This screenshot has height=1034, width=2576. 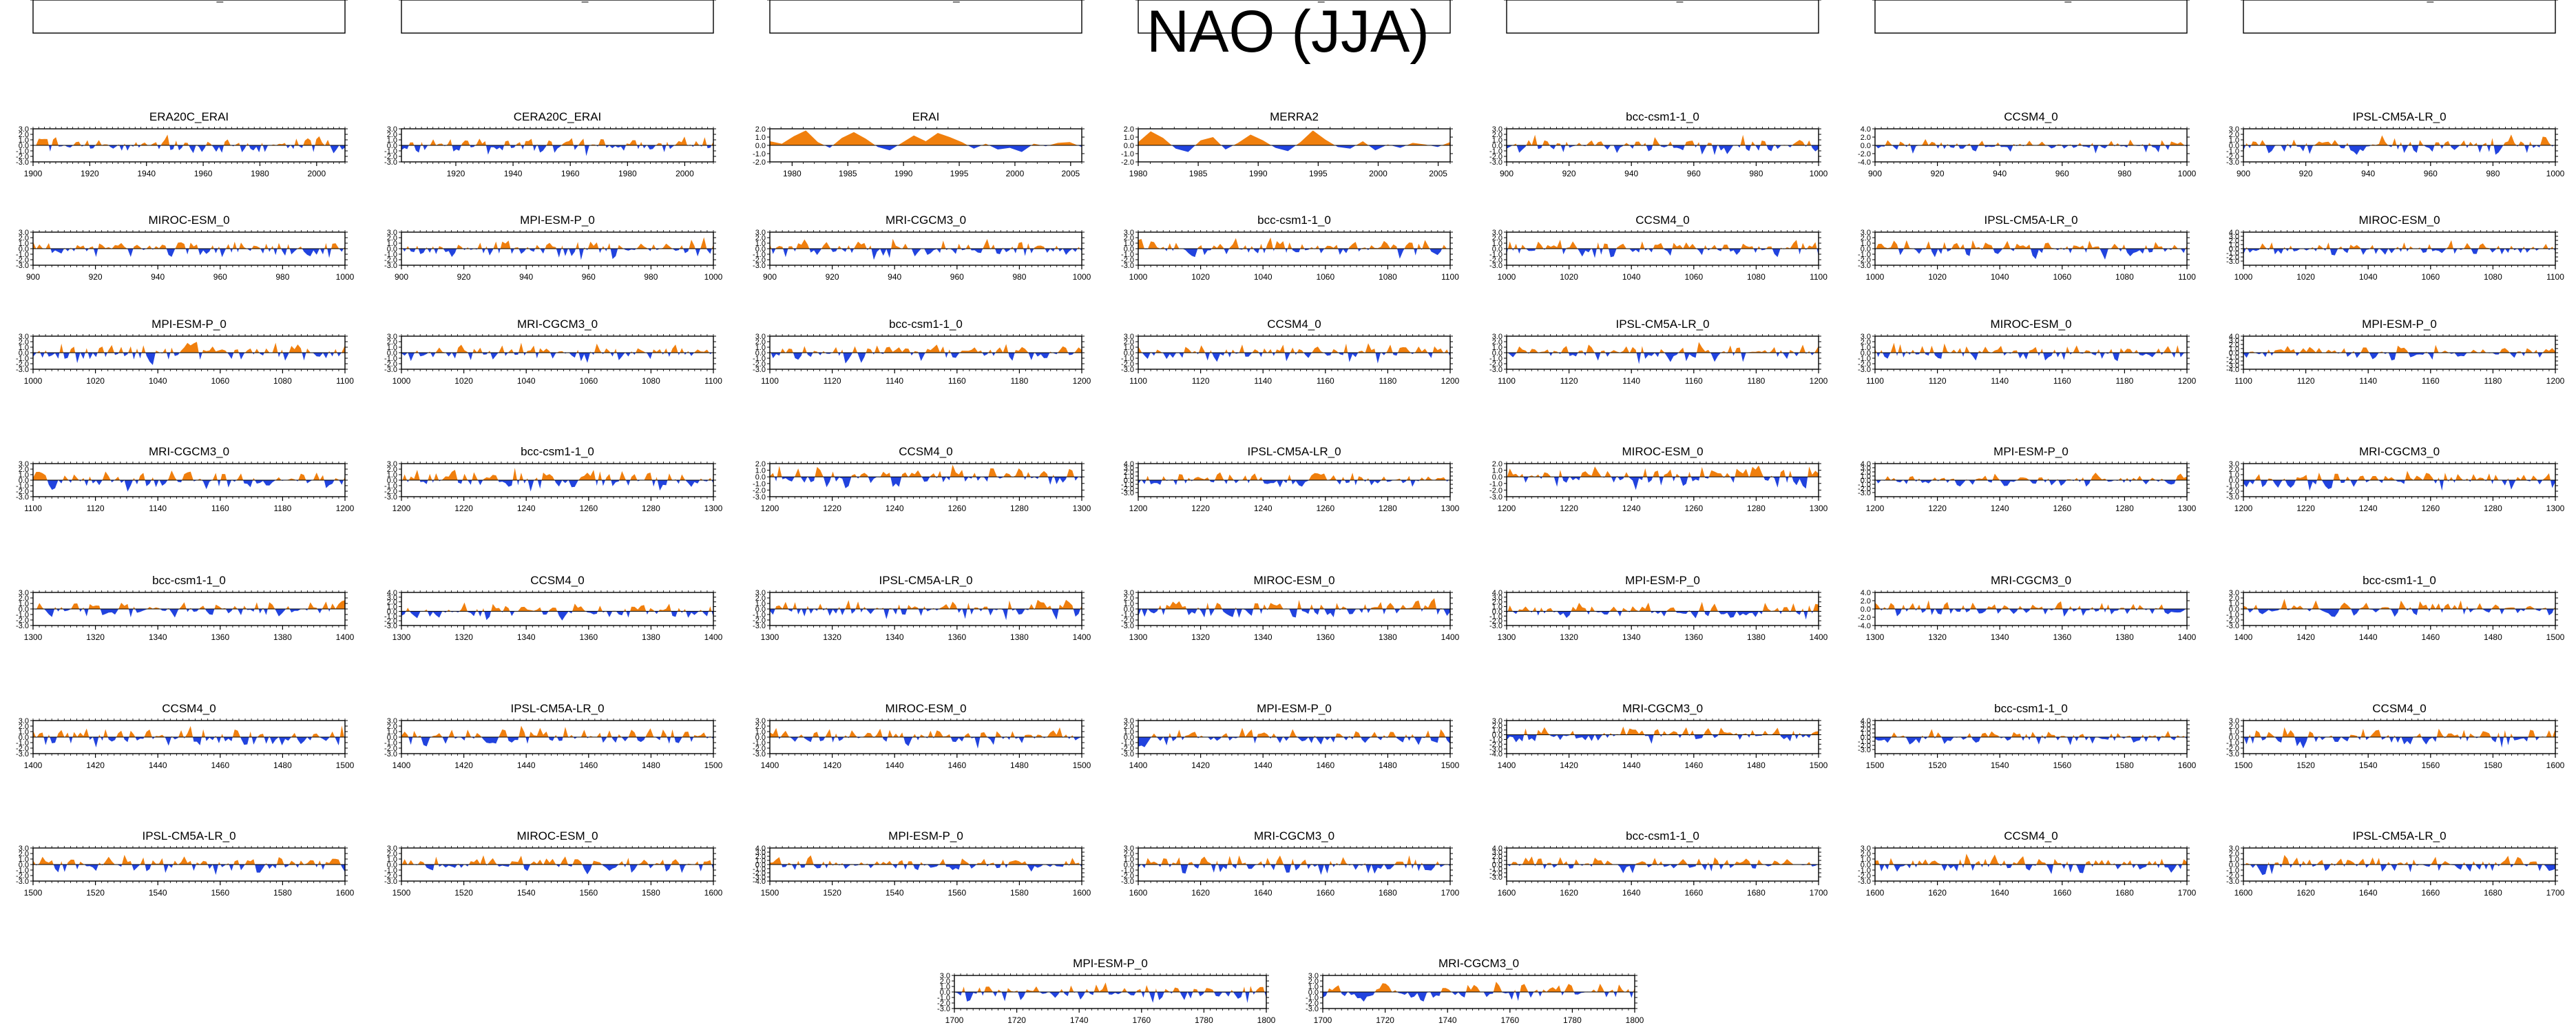 I want to click on x-tick-label: 1340, so click(x=1631, y=637).